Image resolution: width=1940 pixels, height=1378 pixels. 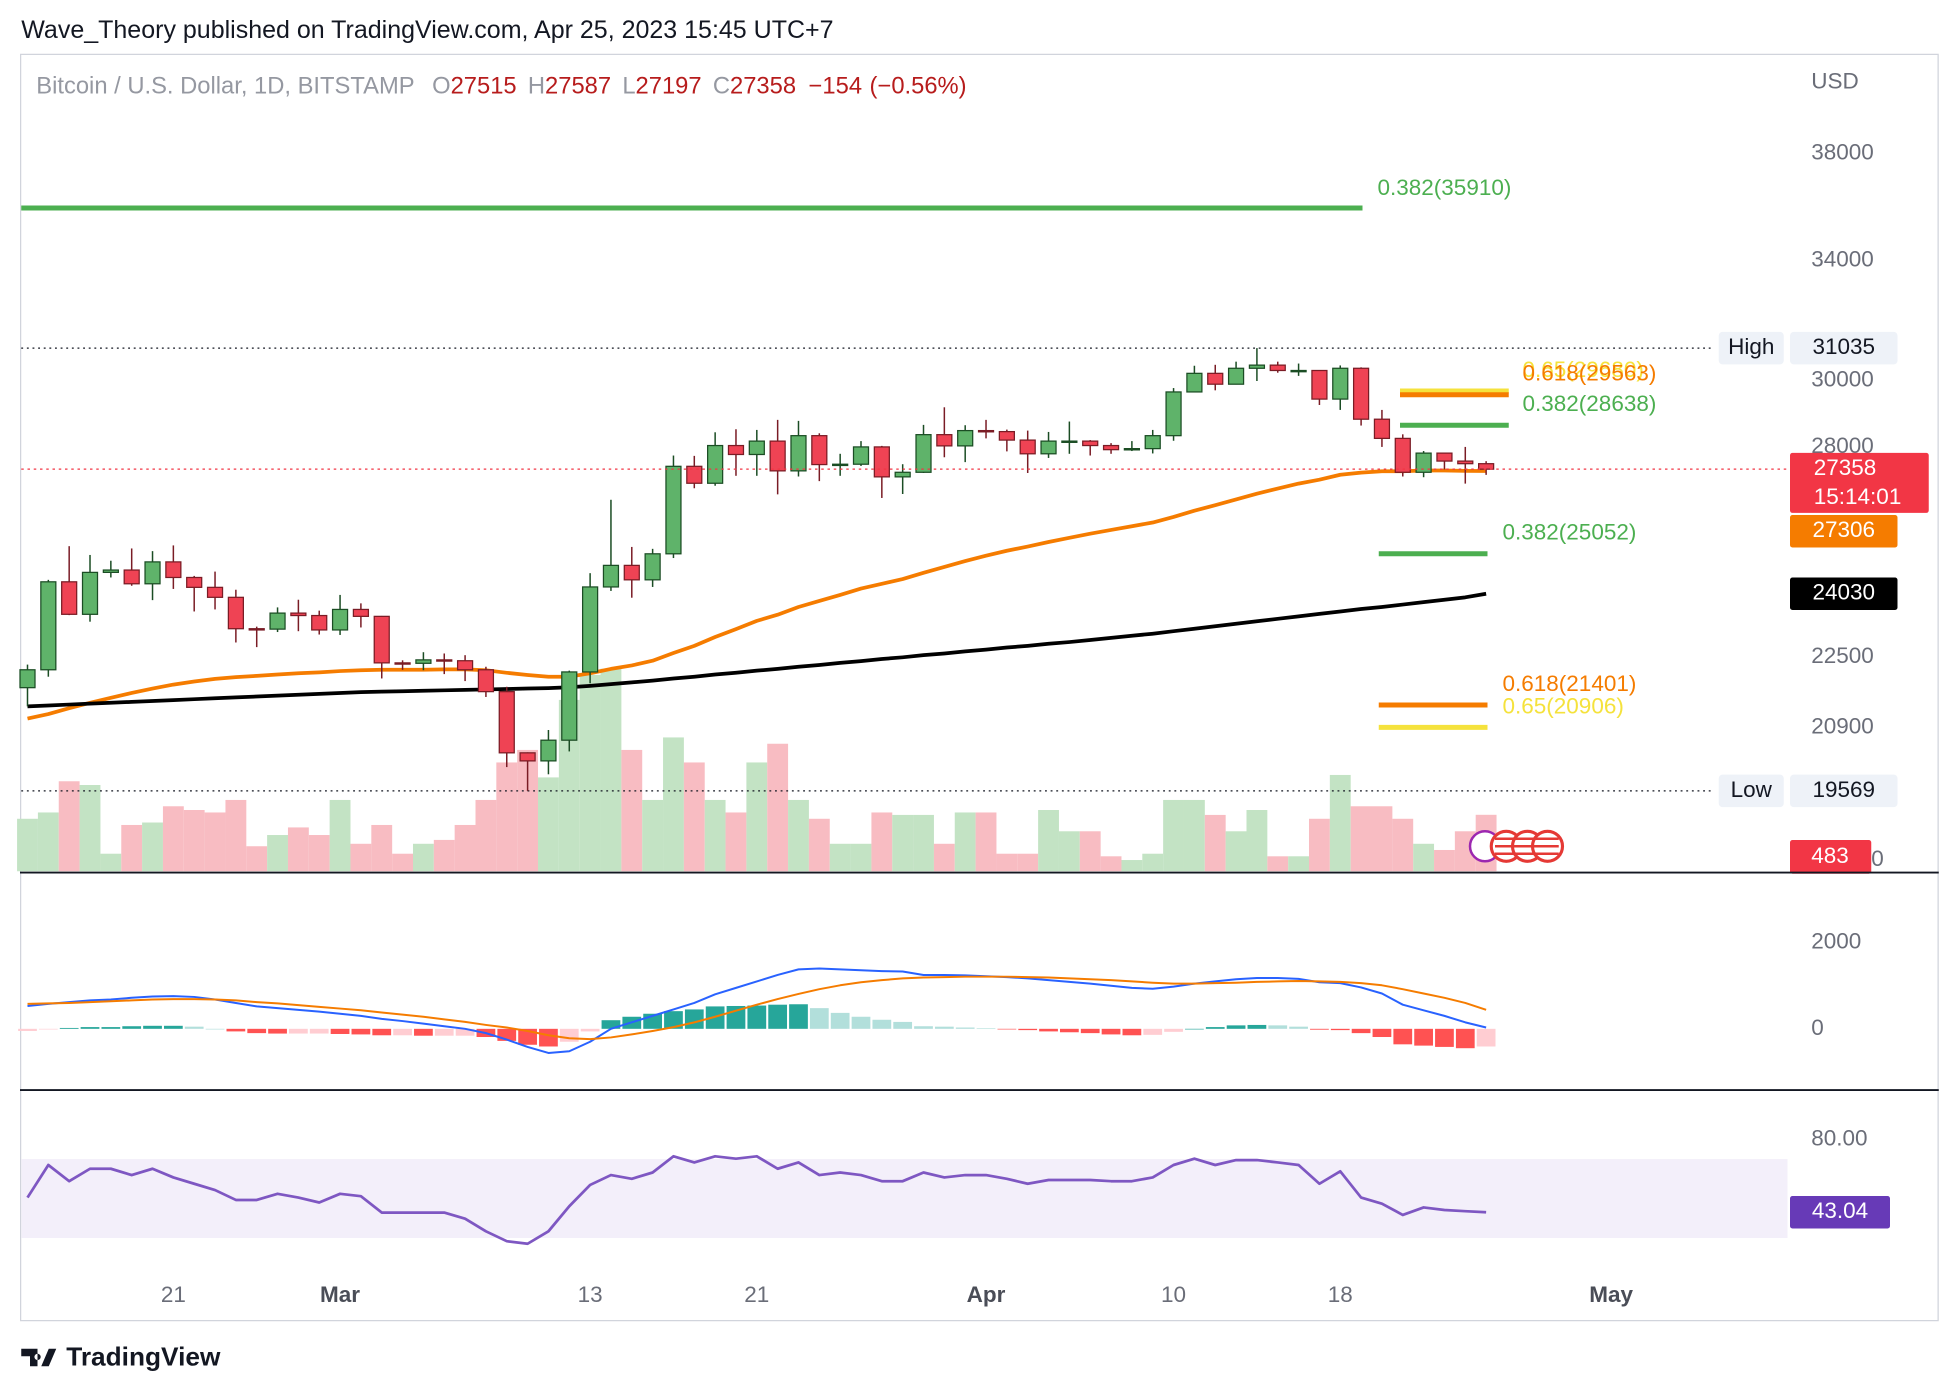 I want to click on logo-mark, so click(x=39, y=1357).